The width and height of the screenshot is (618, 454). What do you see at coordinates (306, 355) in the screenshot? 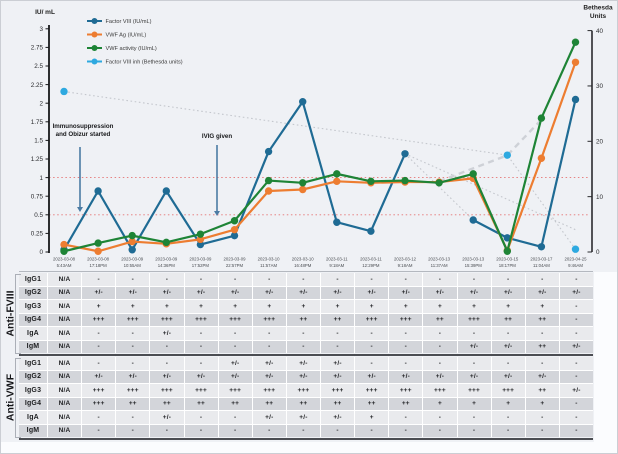
I see `group-divider` at bounding box center [306, 355].